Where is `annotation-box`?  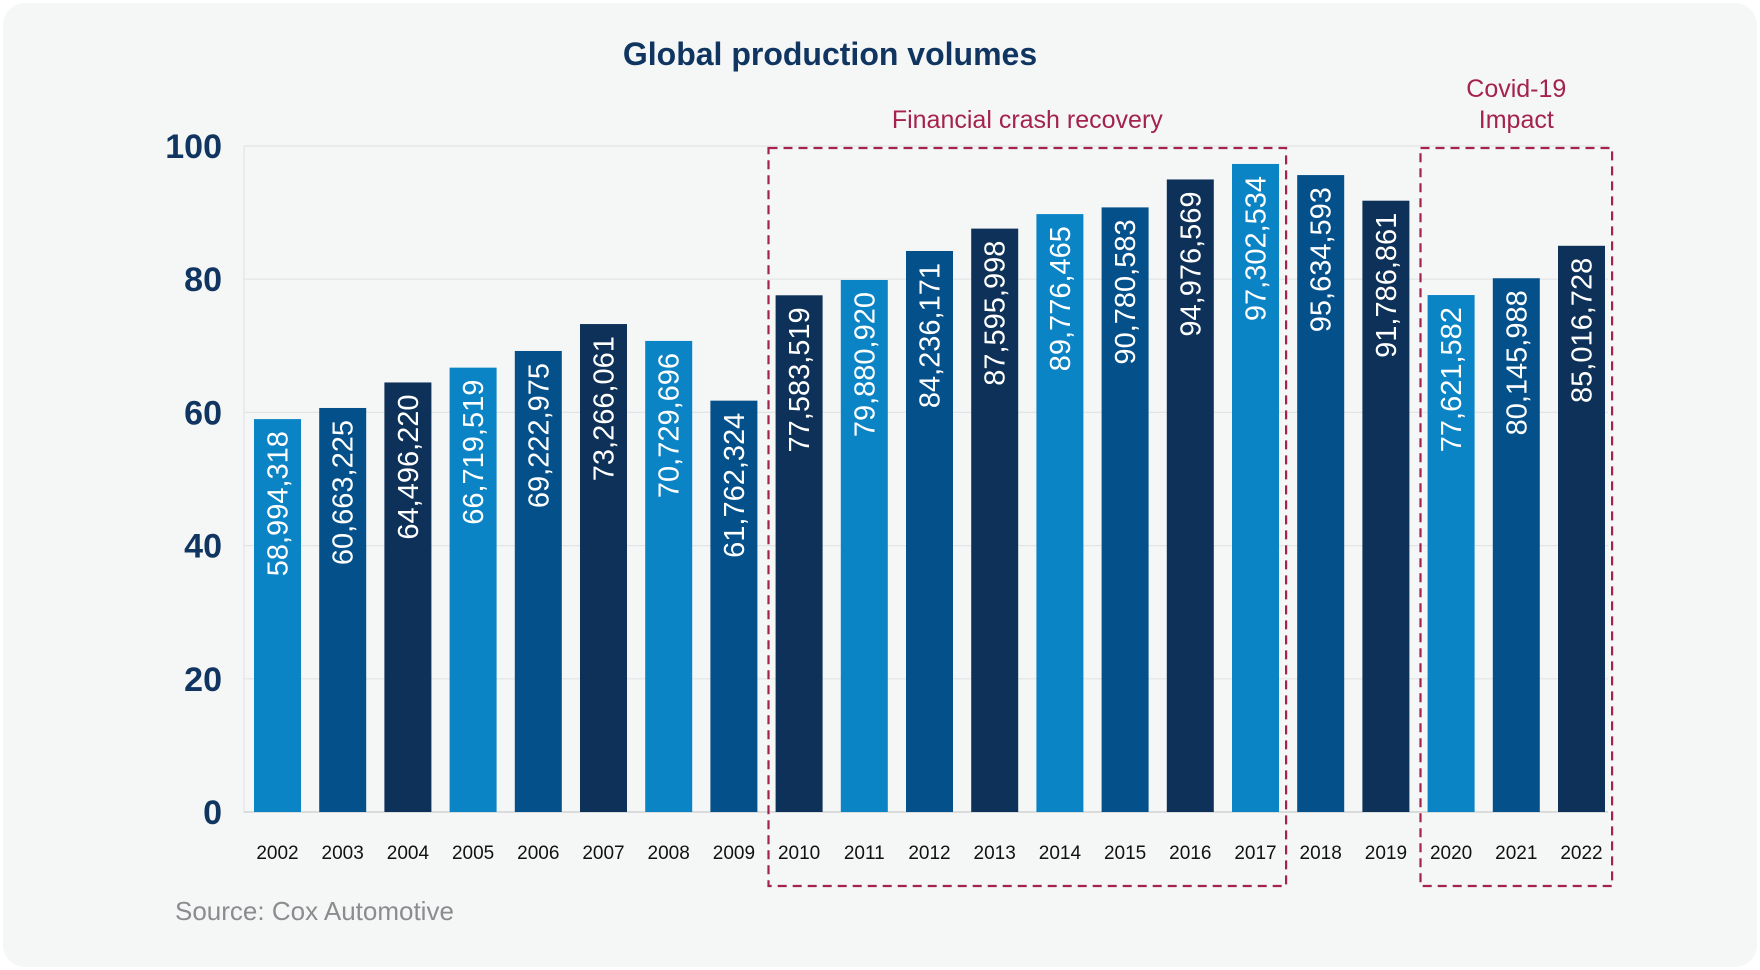
annotation-box is located at coordinates (1516, 517).